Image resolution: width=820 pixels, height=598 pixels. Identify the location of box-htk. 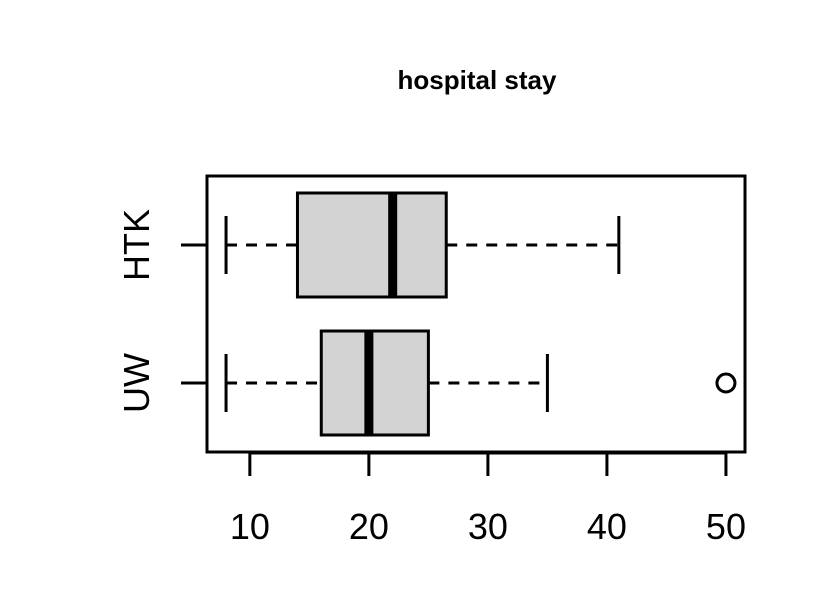
(371, 245).